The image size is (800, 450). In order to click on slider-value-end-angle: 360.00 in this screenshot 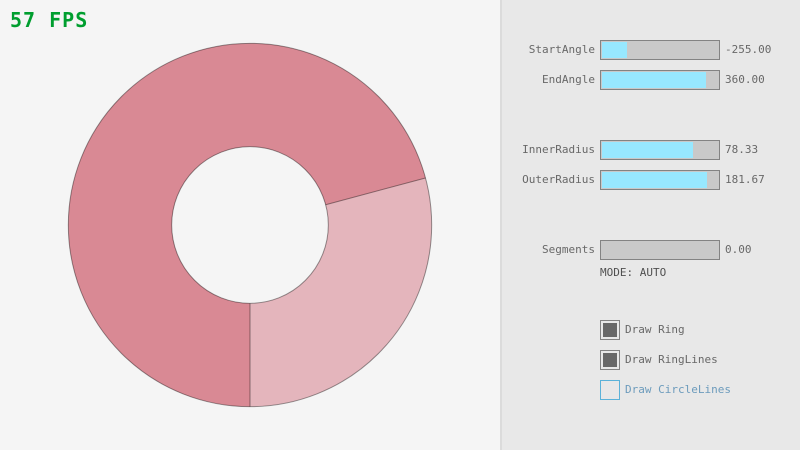, I will do `click(745, 79)`.